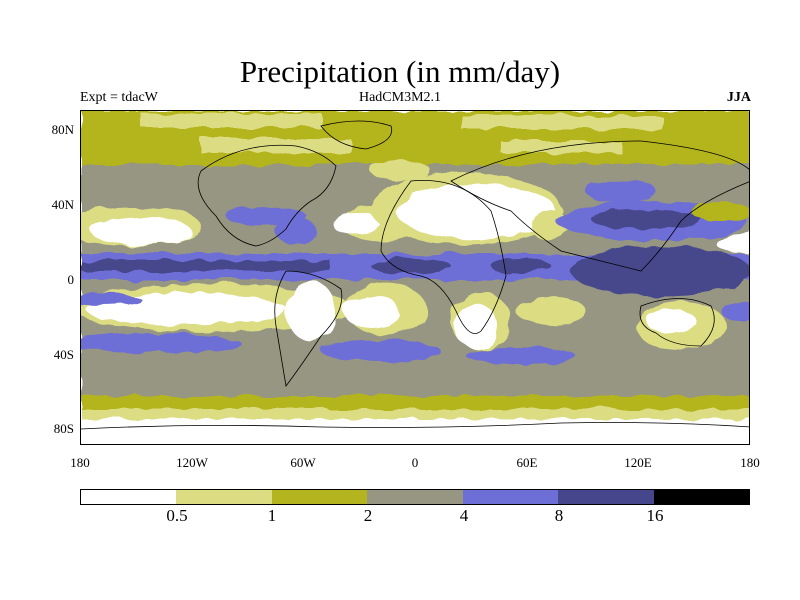 The image size is (800, 600). Describe the element at coordinates (62, 129) in the screenshot. I see `lat-label-80n: 80N` at that location.